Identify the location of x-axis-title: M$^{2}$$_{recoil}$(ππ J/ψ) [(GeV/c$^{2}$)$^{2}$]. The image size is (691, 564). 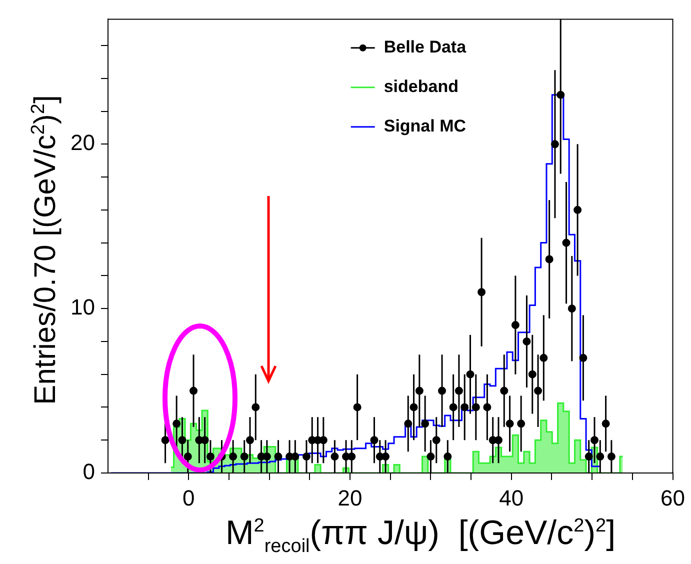
(420, 535).